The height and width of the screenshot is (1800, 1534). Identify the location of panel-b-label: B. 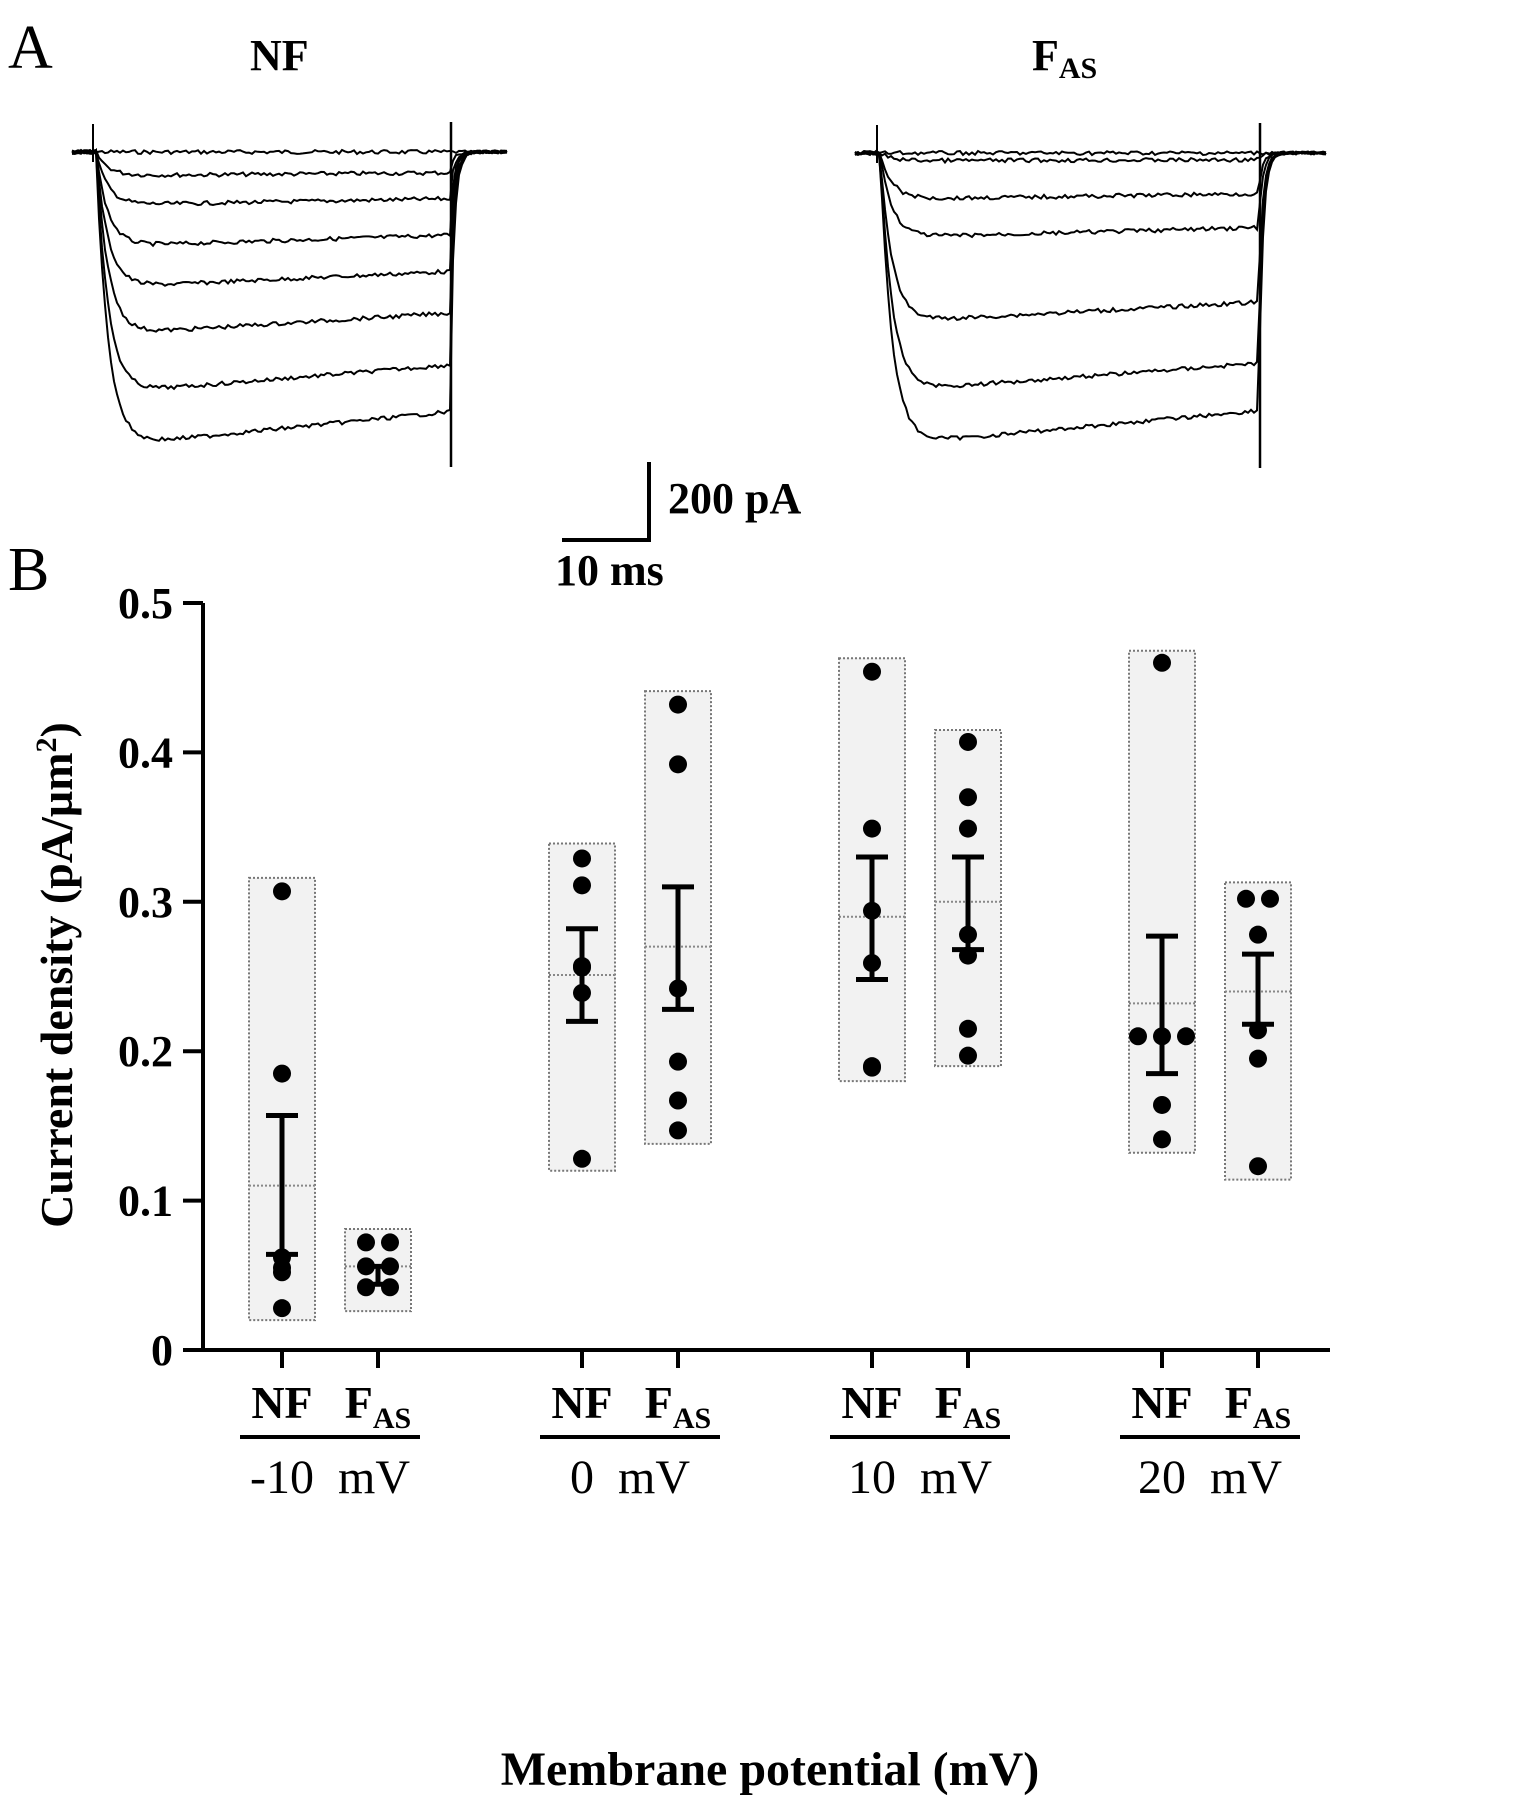
(28, 570).